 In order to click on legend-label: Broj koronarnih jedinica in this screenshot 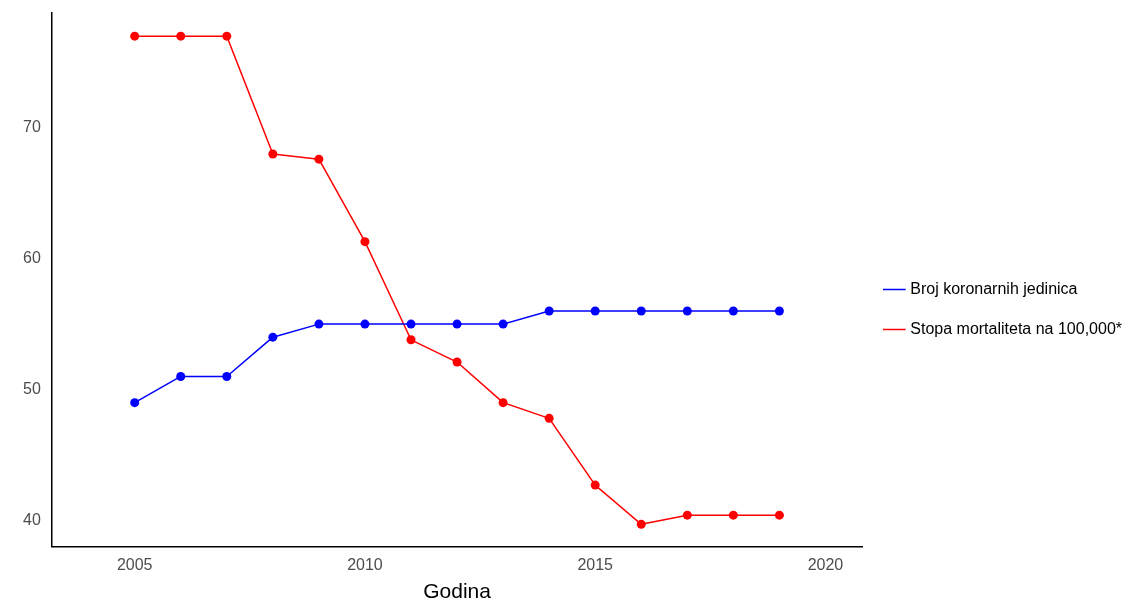, I will do `click(994, 288)`.